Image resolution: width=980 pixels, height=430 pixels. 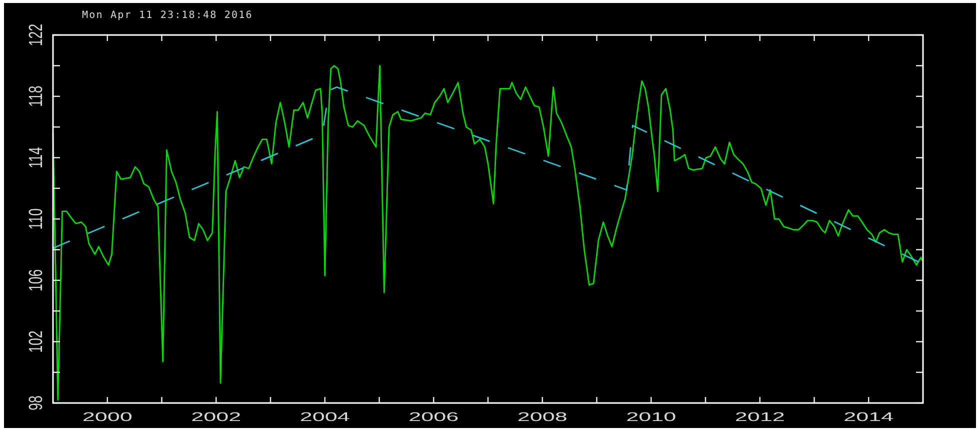 What do you see at coordinates (36, 403) in the screenshot?
I see `y-tick-label: 98` at bounding box center [36, 403].